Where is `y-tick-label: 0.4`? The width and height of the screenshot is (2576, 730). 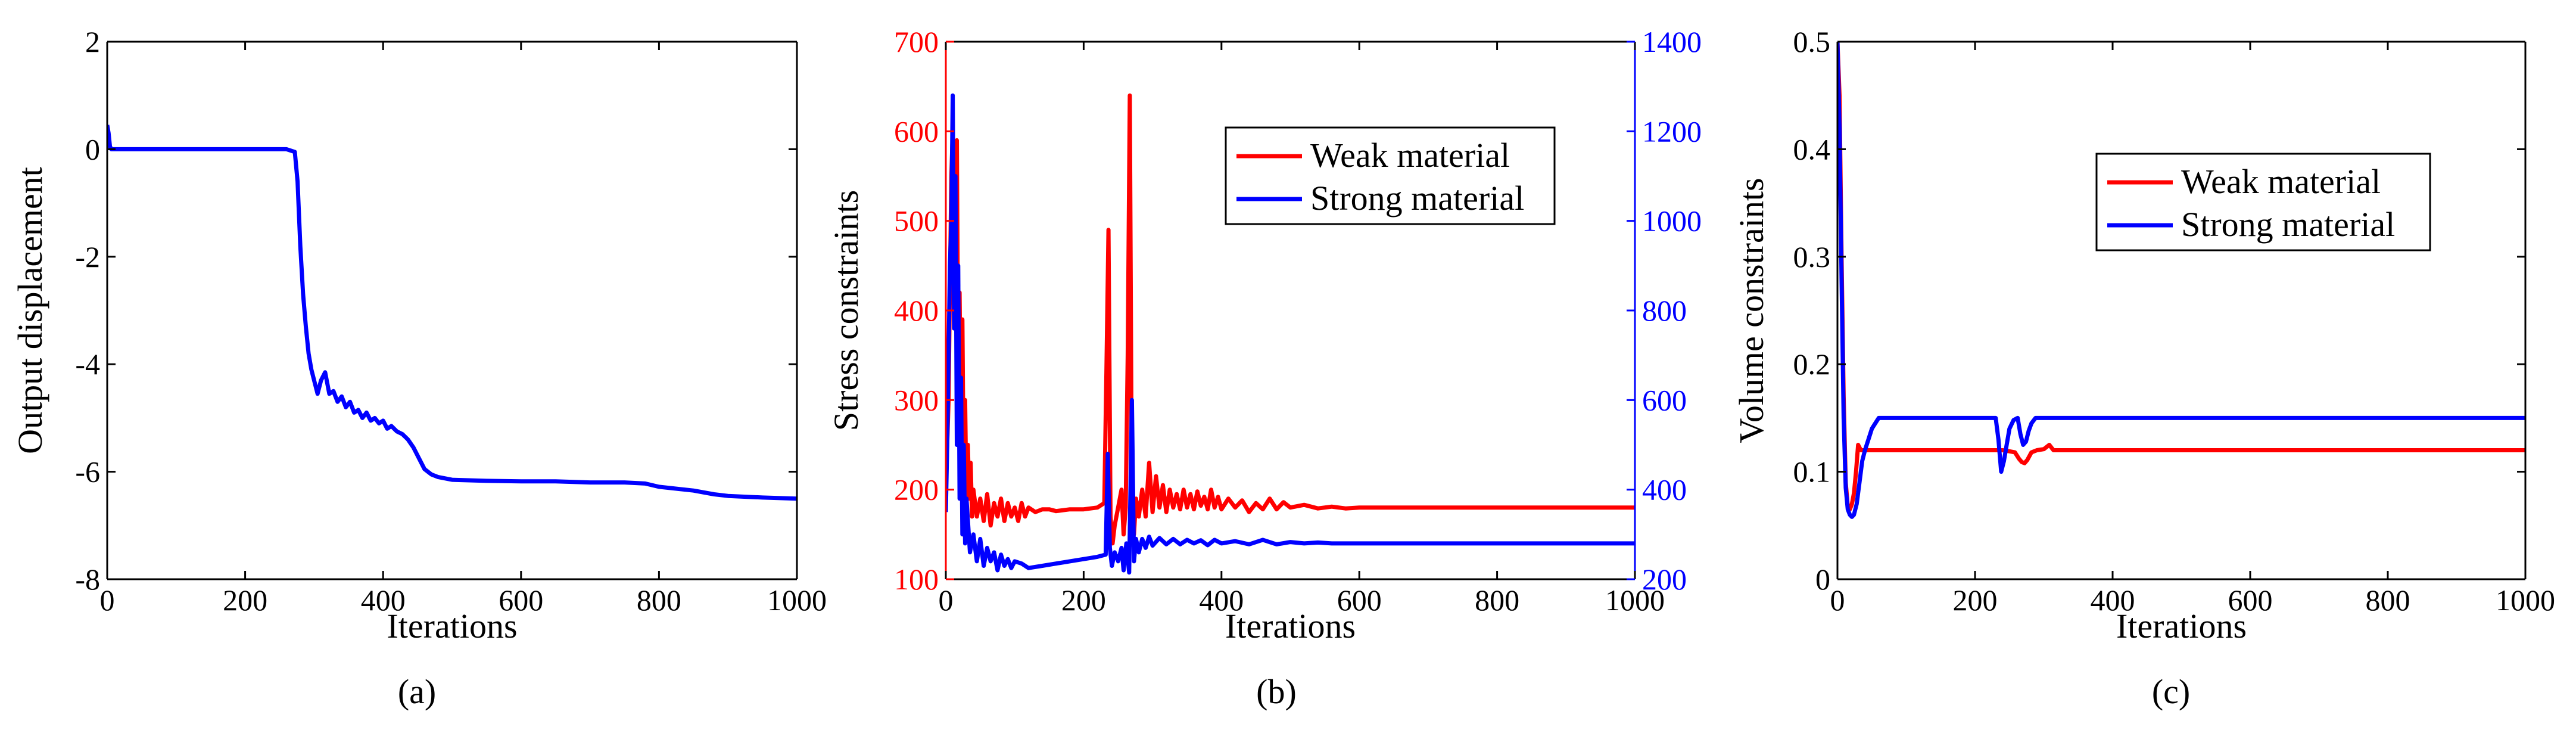
y-tick-label: 0.4 is located at coordinates (1812, 149).